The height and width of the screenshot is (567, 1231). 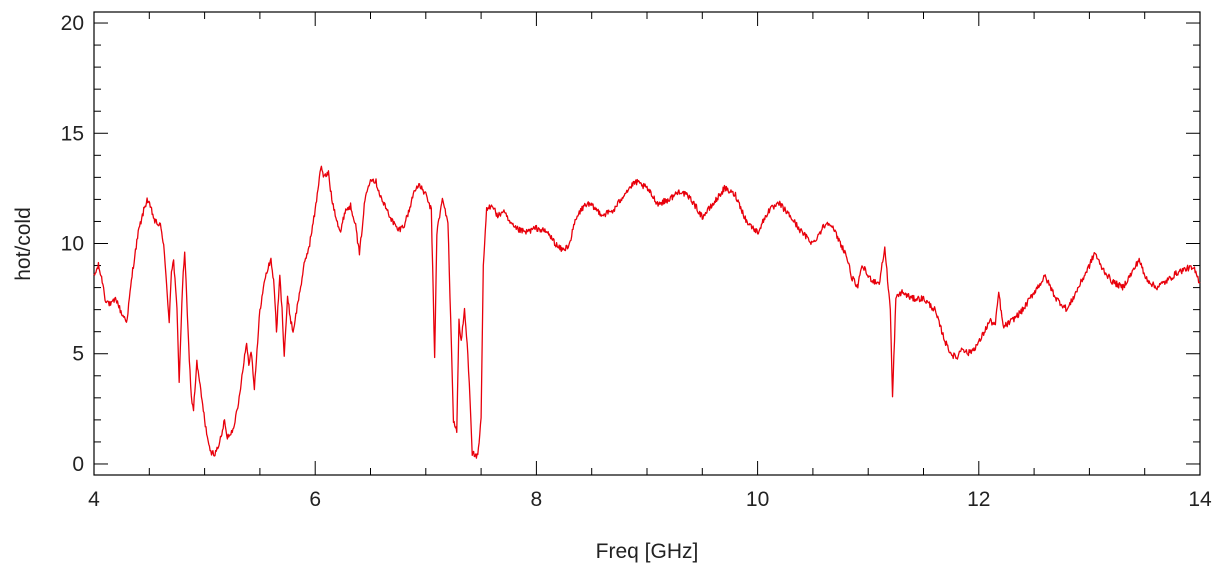 I want to click on y-tick-labels: 0 5 10 15 20, so click(x=72, y=244).